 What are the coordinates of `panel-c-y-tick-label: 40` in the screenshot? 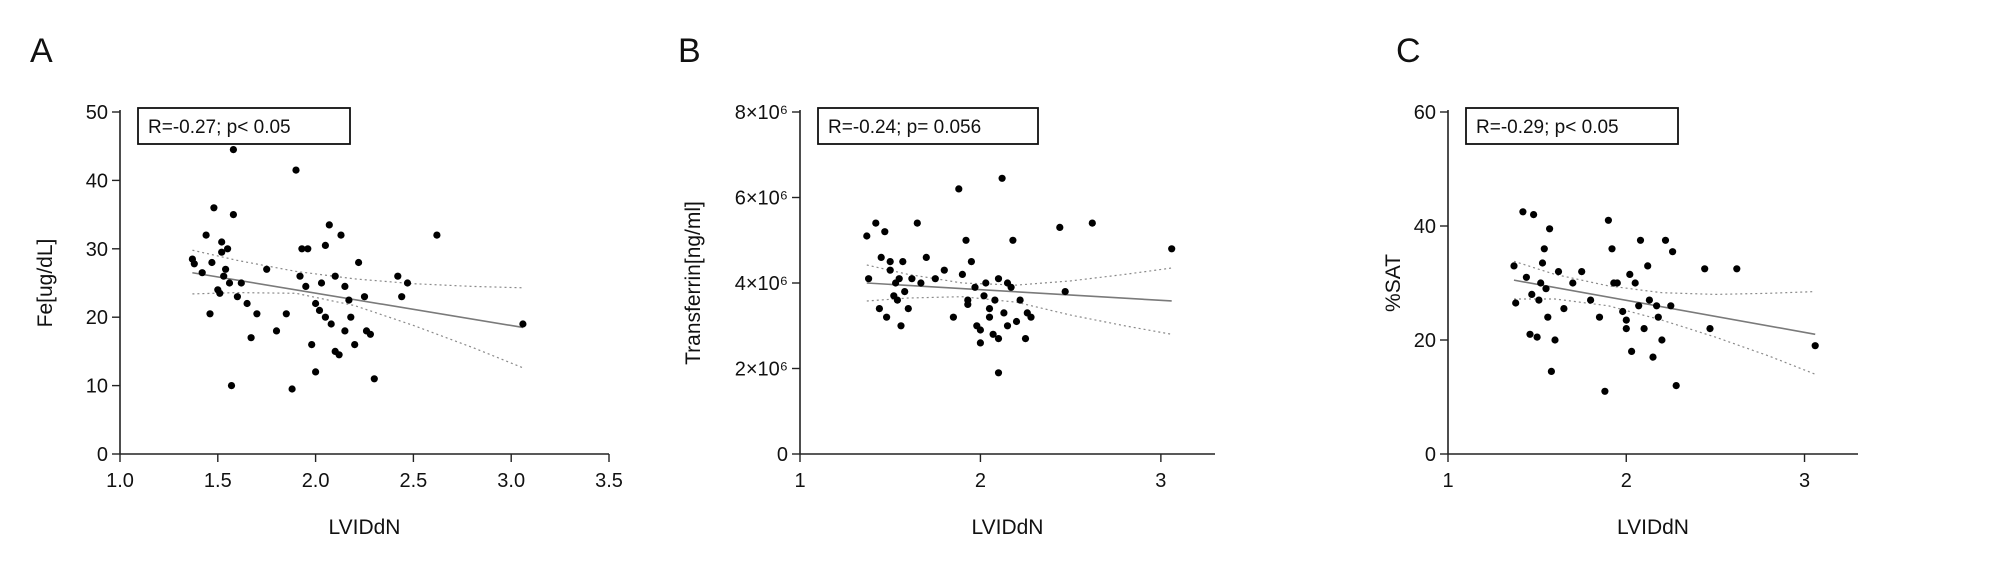 It's located at (1425, 227).